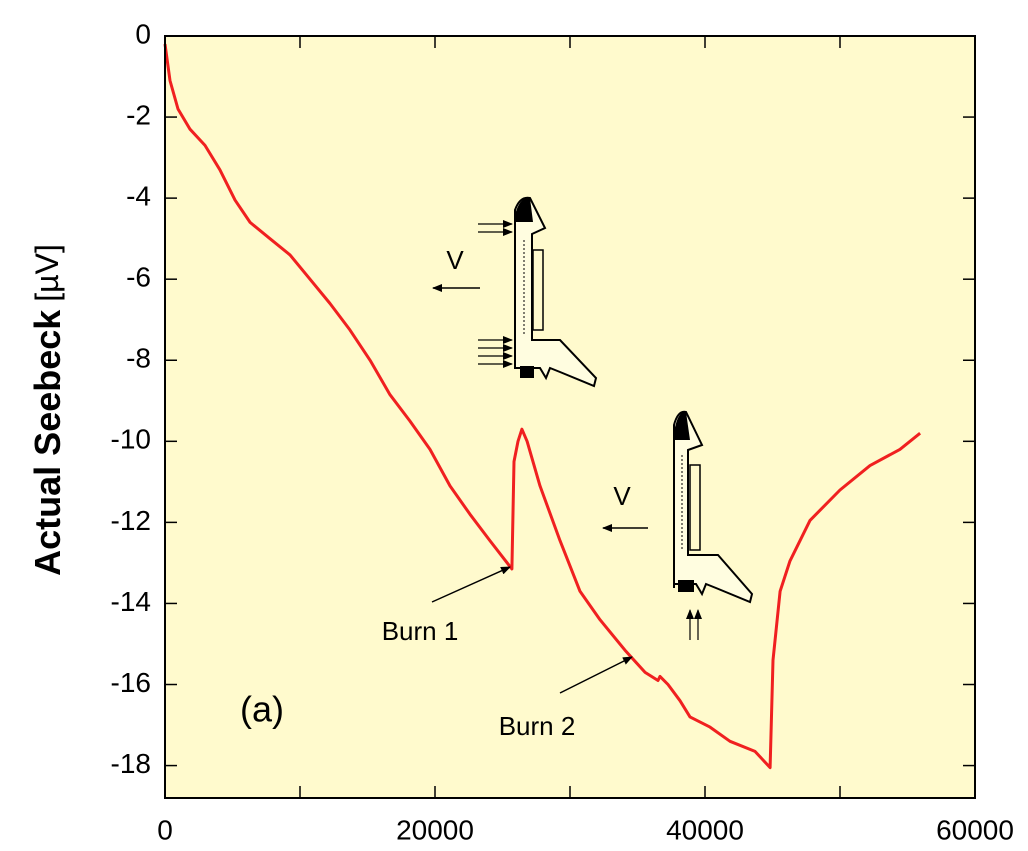  I want to click on y-tick-label: -10, so click(131, 439).